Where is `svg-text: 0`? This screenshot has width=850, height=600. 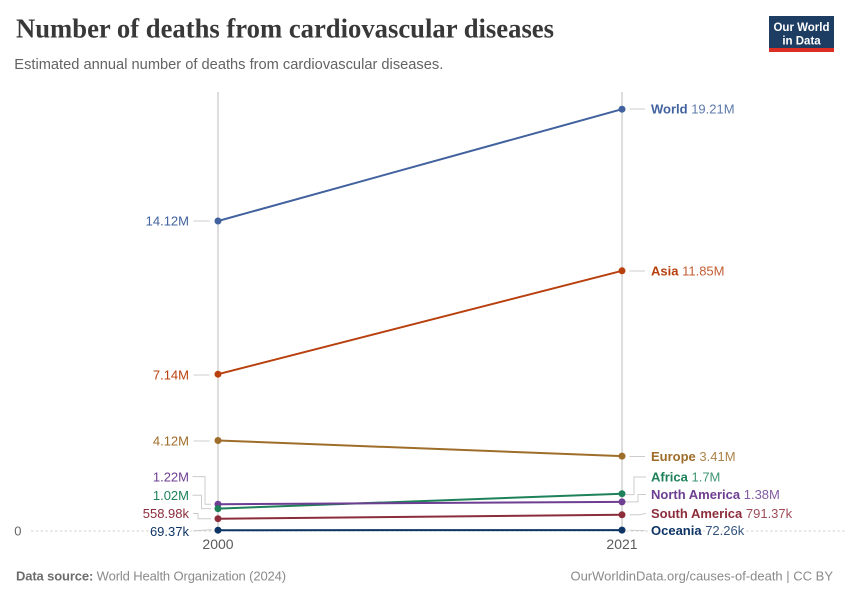 svg-text: 0 is located at coordinates (17, 531).